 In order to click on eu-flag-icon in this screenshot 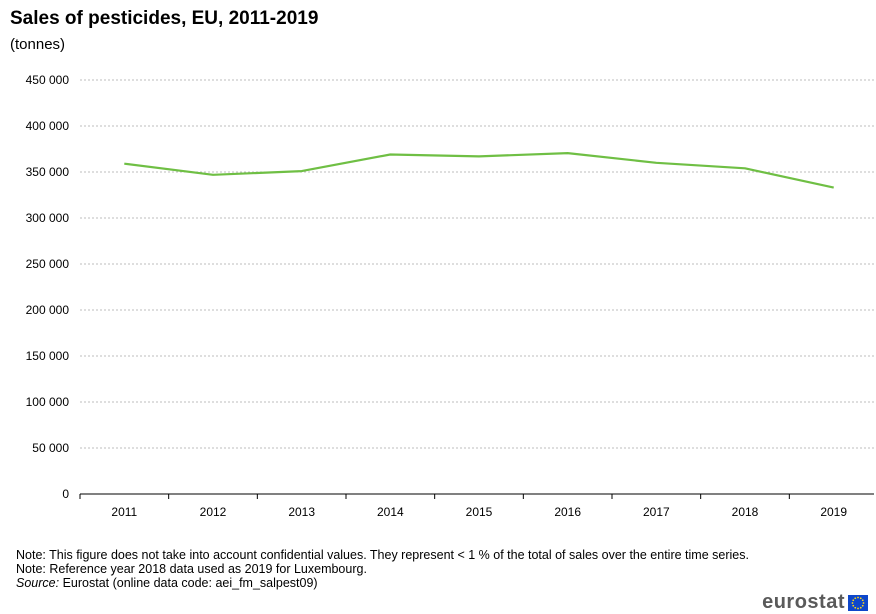, I will do `click(858, 602)`.